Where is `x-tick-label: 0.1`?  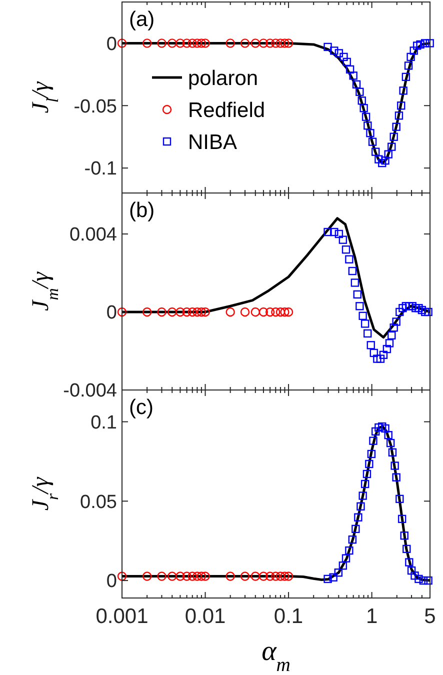
x-tick-label: 0.1 is located at coordinates (289, 616).